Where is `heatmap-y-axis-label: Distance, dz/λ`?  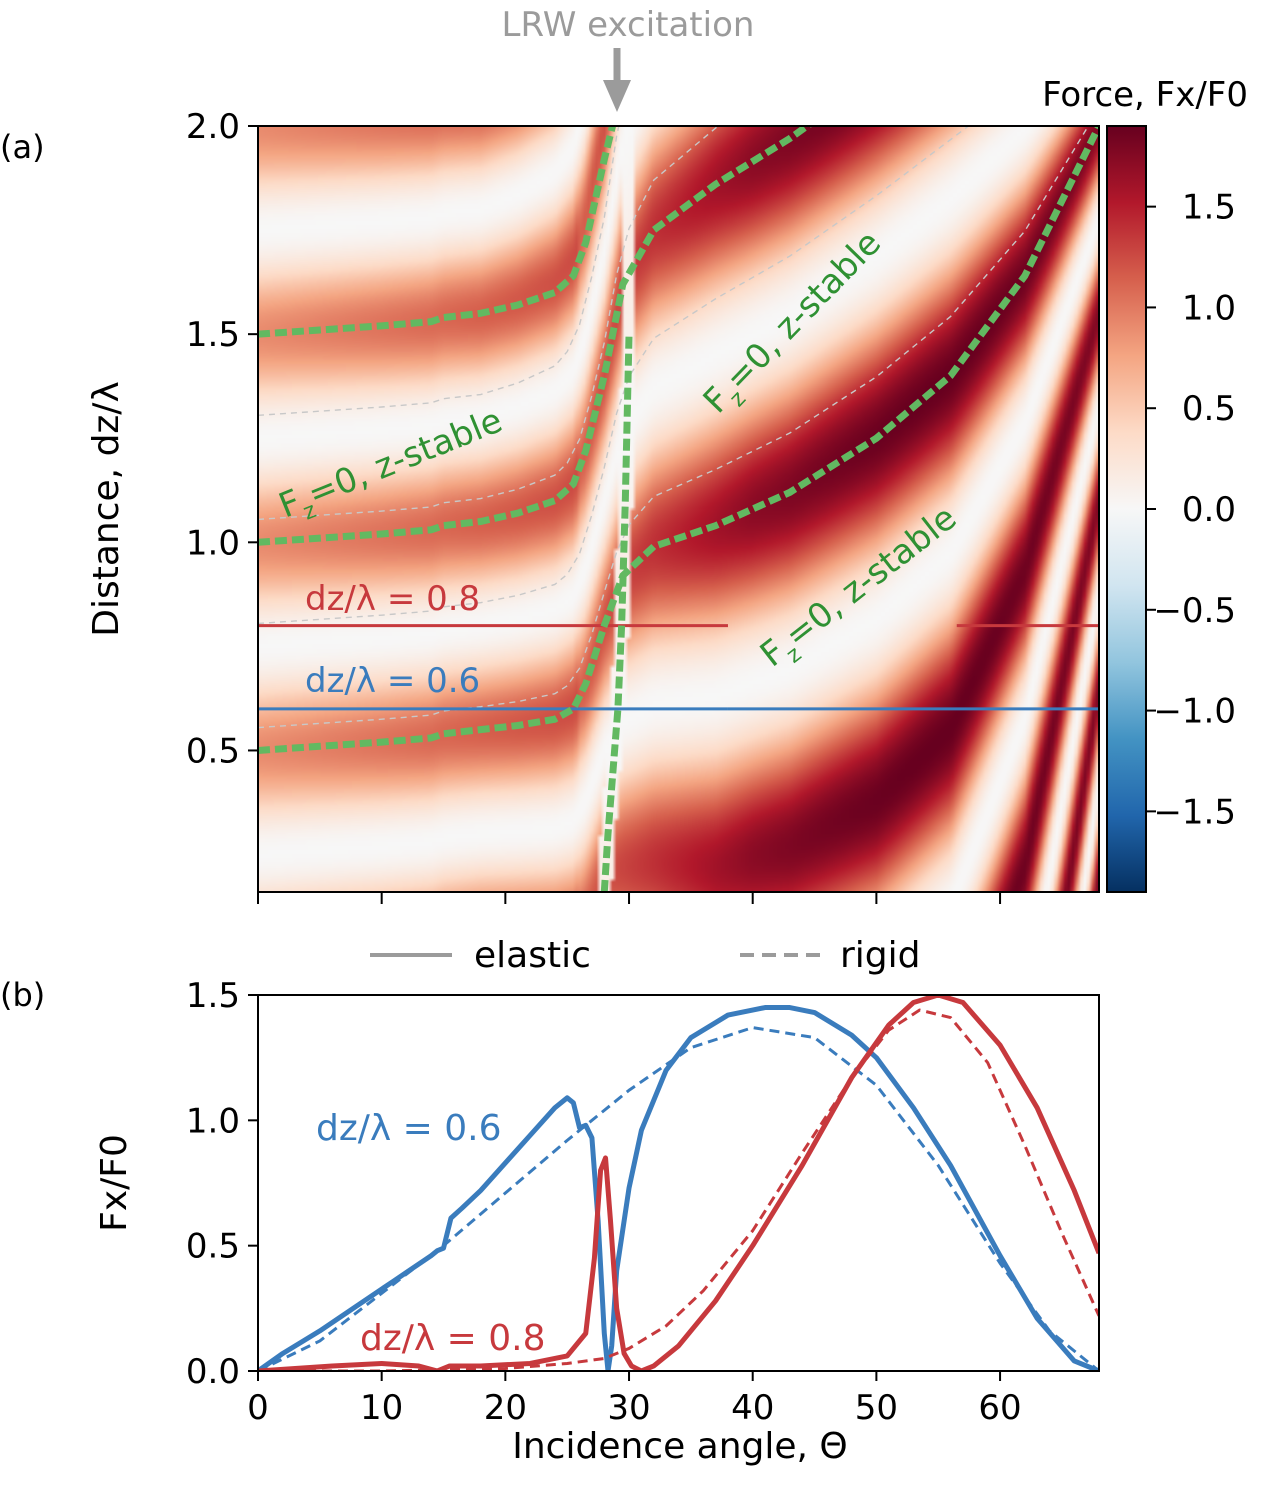 heatmap-y-axis-label: Distance, dz/λ is located at coordinates (106, 508).